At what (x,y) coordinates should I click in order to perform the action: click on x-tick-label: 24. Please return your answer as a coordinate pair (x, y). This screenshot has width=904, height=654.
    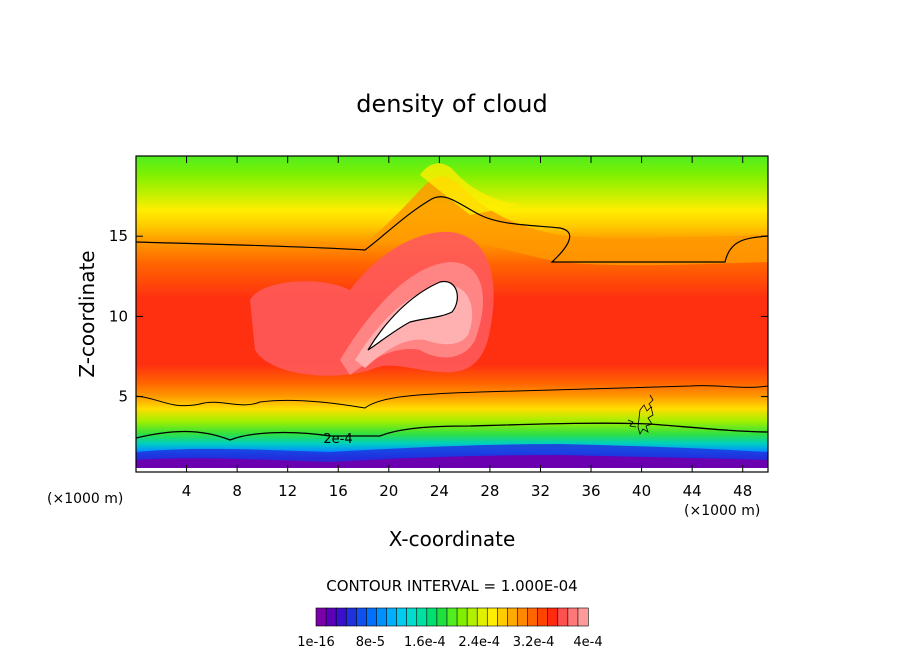
    Looking at the image, I should click on (439, 491).